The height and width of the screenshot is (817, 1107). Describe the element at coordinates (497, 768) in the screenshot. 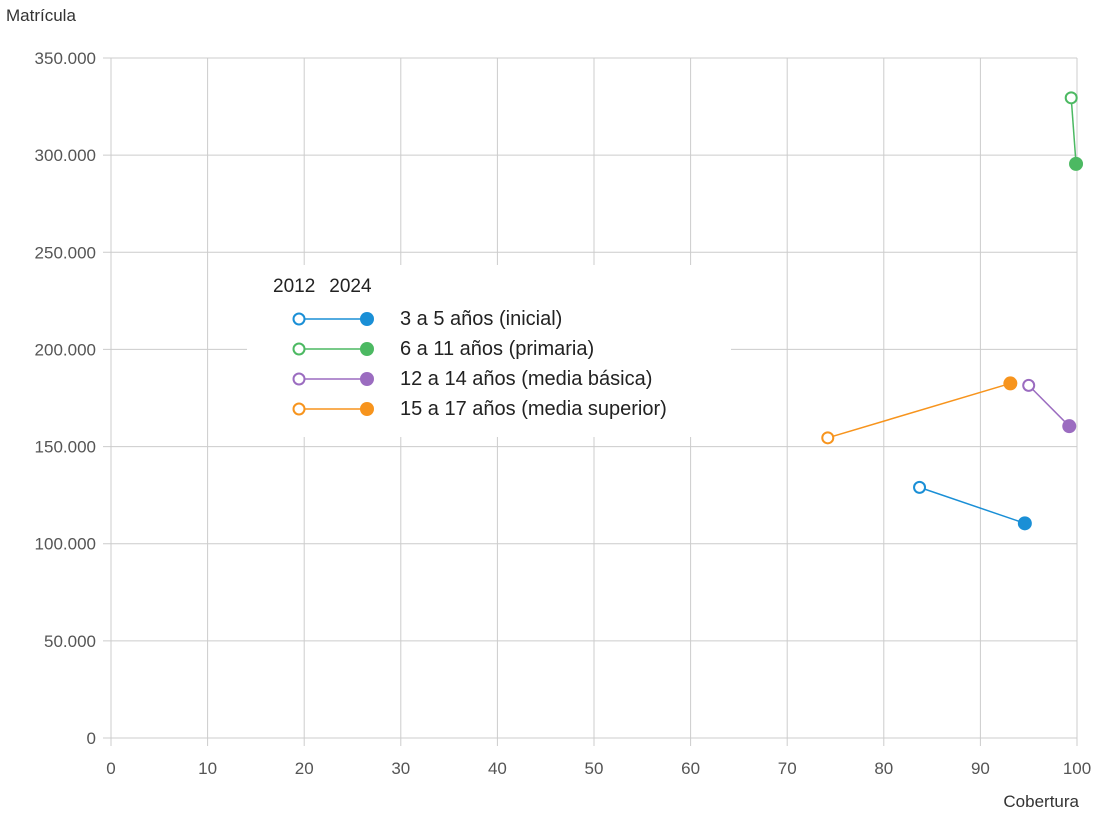

I see `x-tick-label: 40` at that location.